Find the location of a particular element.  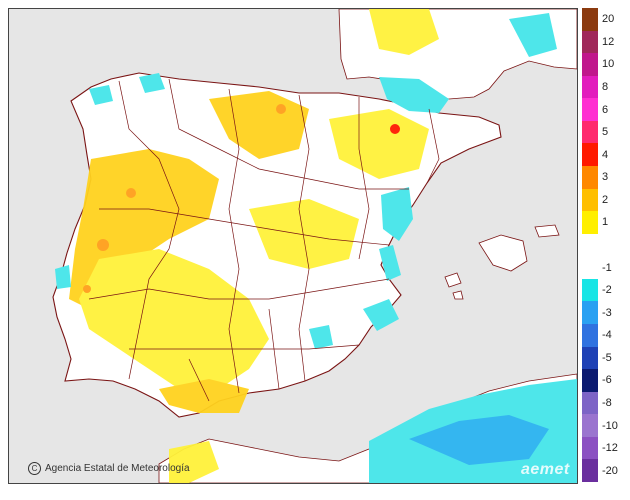

legend-label: 8 is located at coordinates (605, 87).